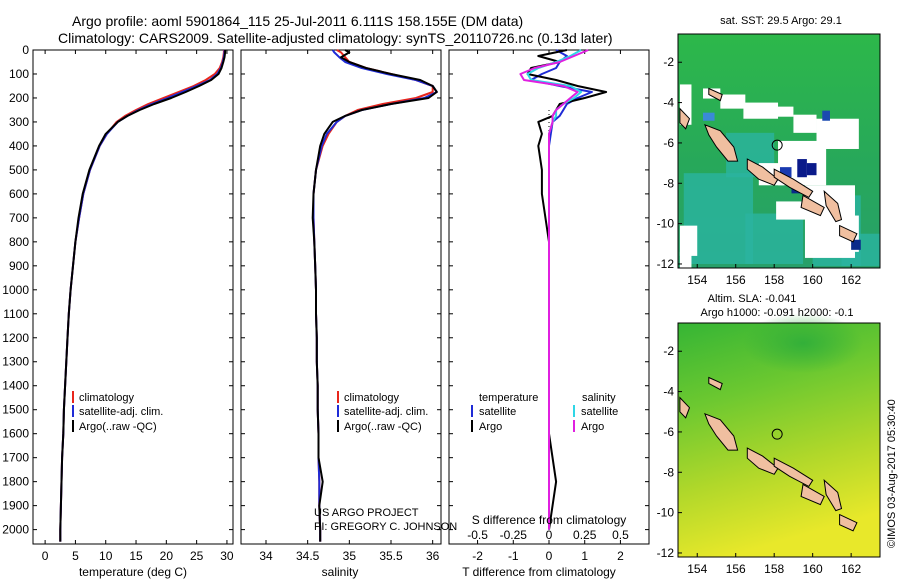 This screenshot has width=900, height=580. Describe the element at coordinates (433, 556) in the screenshot. I see `x-tick-label: 36` at that location.